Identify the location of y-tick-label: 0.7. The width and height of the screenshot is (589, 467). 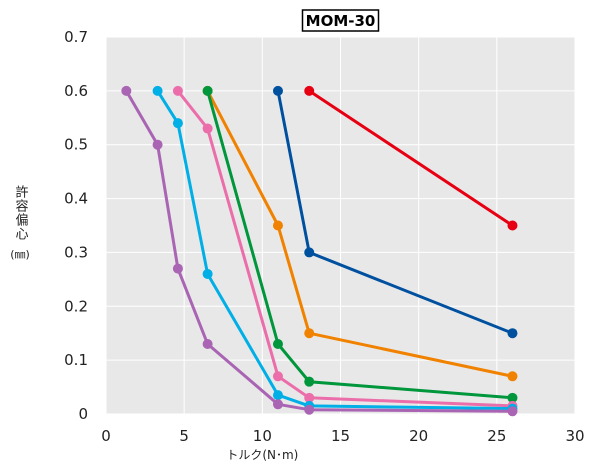
(76, 37).